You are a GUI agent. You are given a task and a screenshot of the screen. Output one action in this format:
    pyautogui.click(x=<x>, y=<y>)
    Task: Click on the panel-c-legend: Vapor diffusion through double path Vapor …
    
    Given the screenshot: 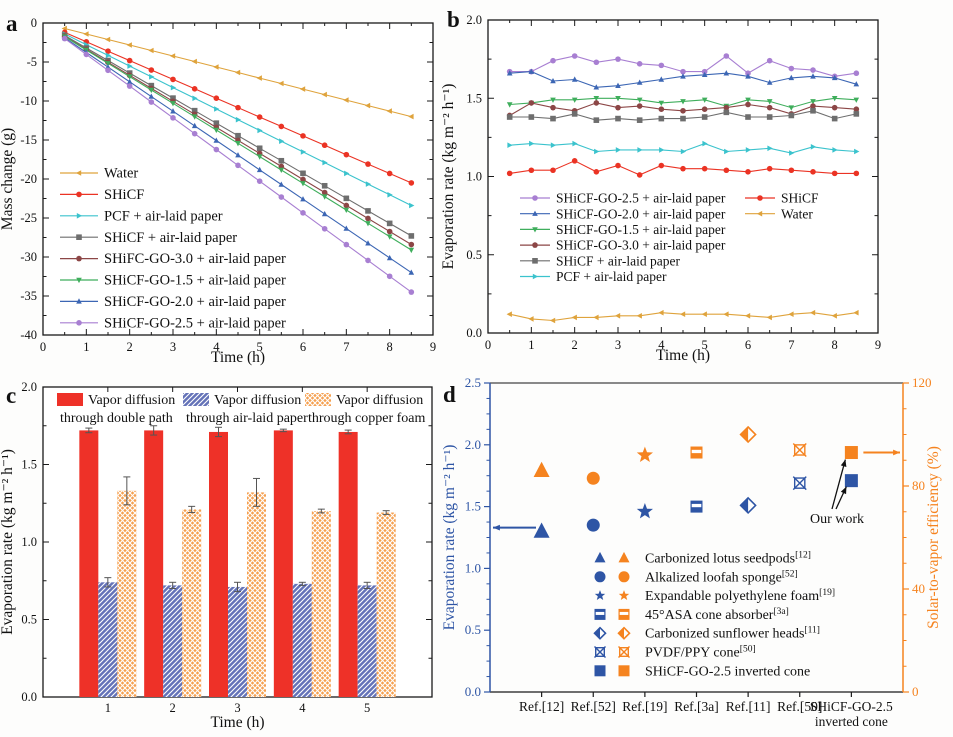 What is the action you would take?
    pyautogui.click(x=241, y=409)
    